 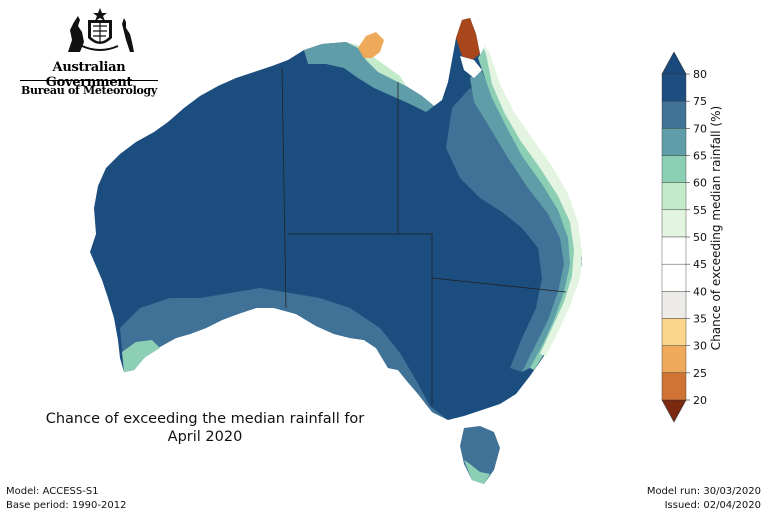 I want to click on base-period-label: Base period: 1990-2012, so click(x=66, y=505).